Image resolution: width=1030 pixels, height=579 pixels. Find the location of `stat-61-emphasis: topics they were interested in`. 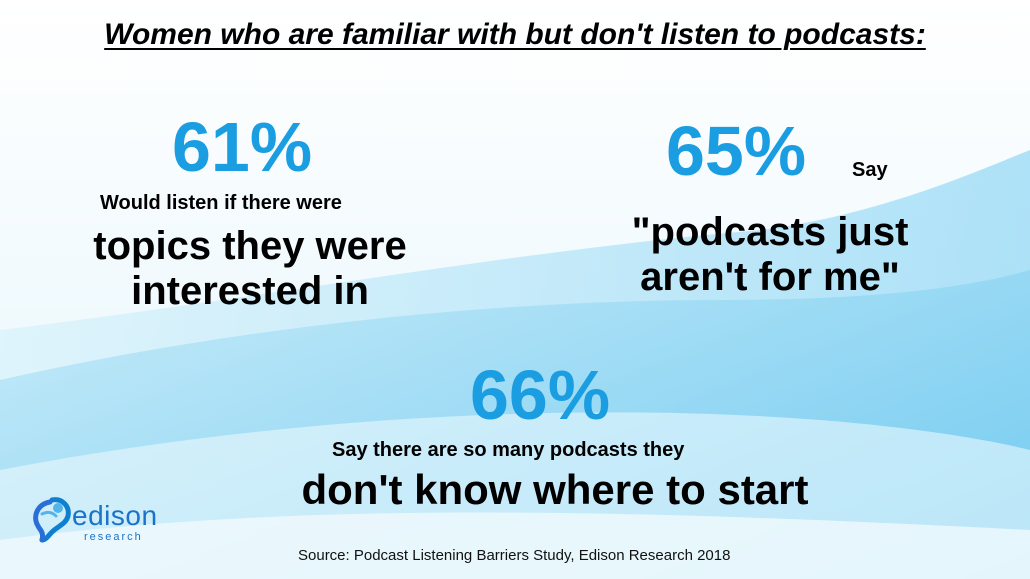

stat-61-emphasis: topics they were interested in is located at coordinates (250, 269).